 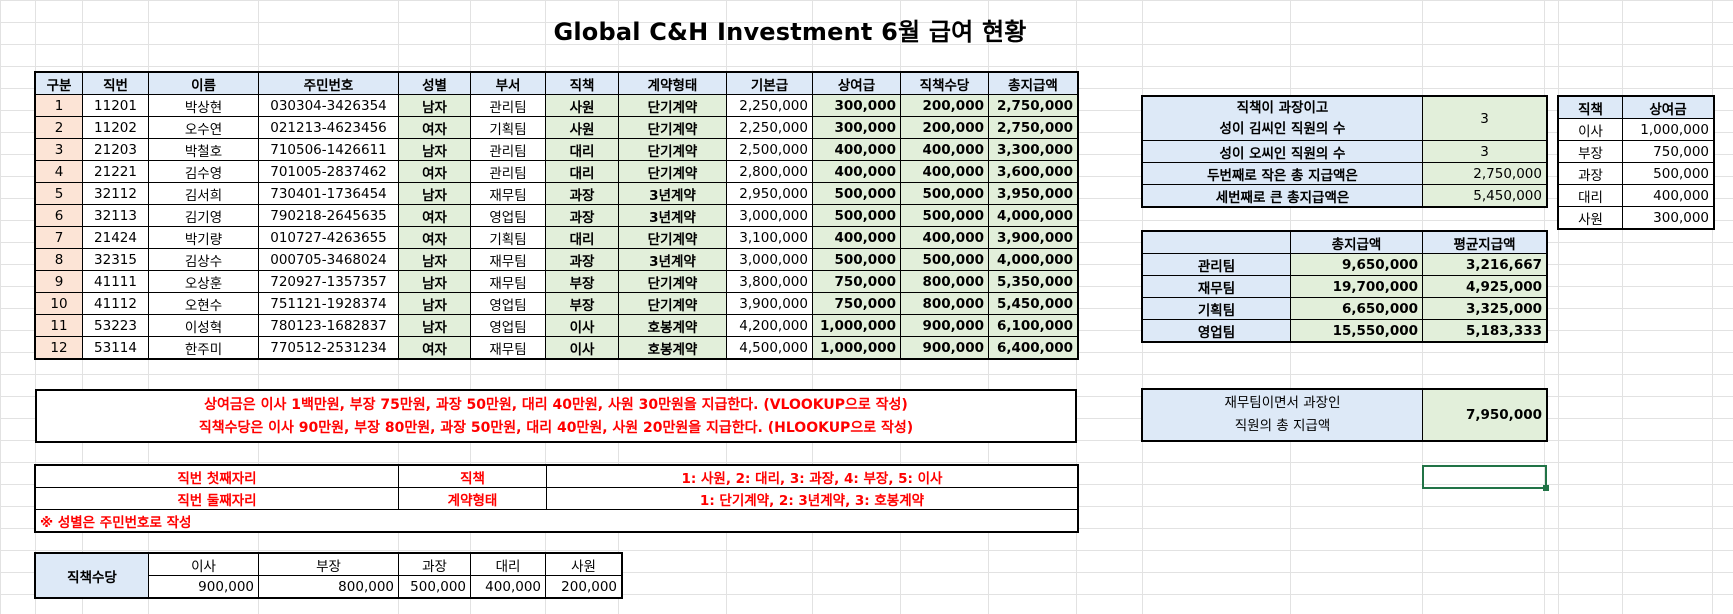 I want to click on payroll-header-cell: 계약형태, so click(x=672, y=83).